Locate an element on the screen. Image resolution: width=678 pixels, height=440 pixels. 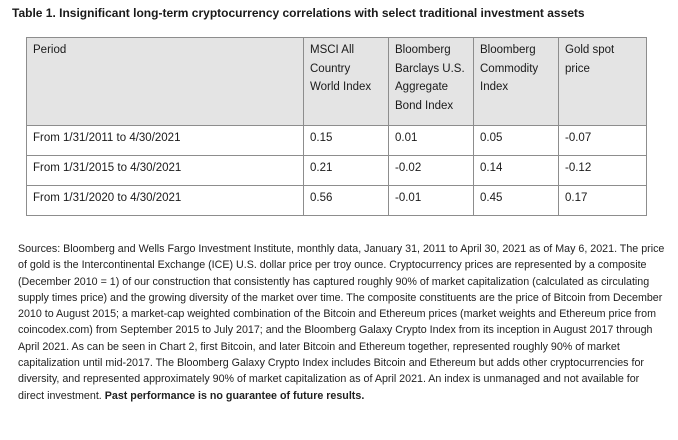
header-gold-spot: Gold spot price is located at coordinates (602, 81).